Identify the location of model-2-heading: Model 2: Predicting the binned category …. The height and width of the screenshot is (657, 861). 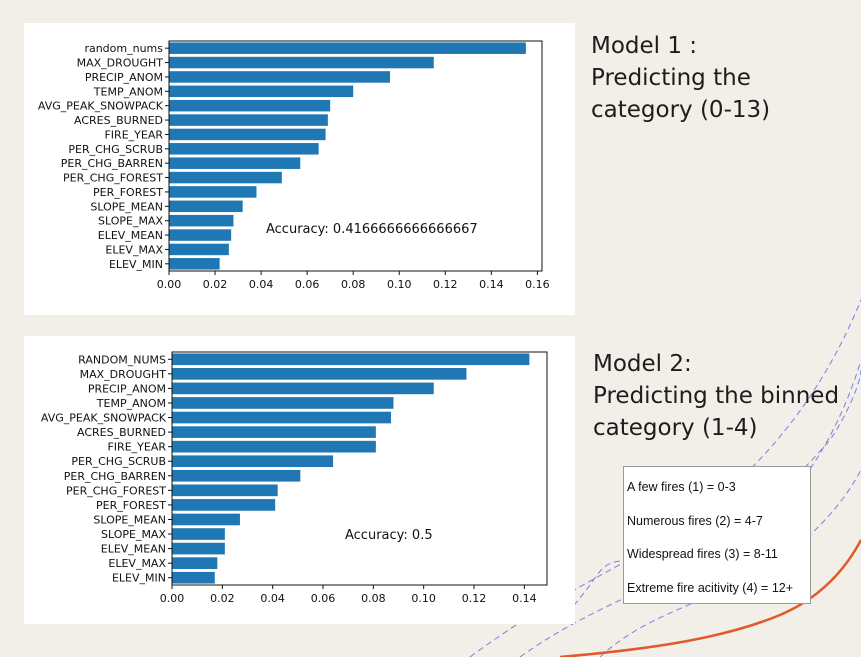
(716, 396).